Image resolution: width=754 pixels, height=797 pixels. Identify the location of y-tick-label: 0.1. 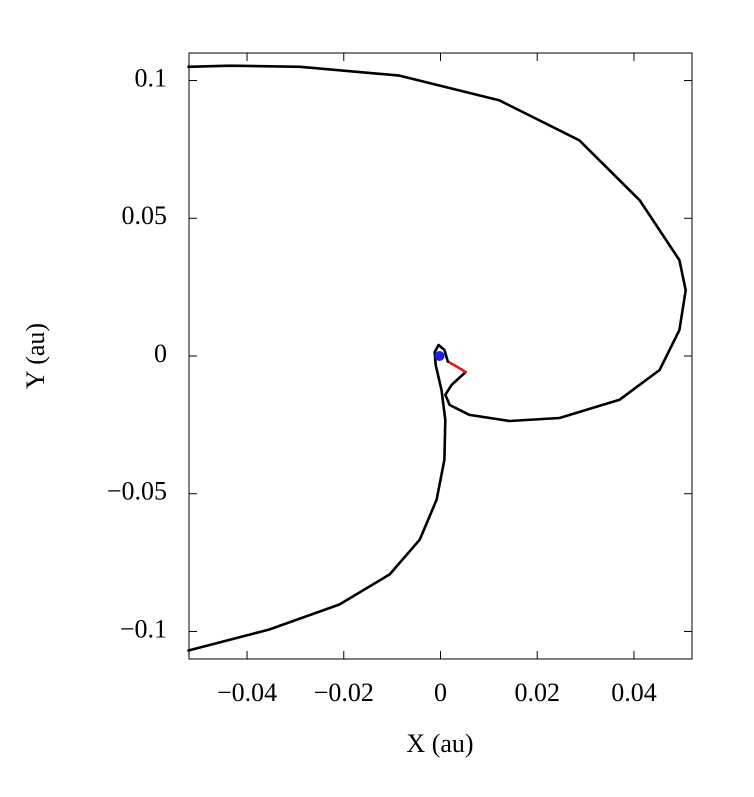
(151, 78).